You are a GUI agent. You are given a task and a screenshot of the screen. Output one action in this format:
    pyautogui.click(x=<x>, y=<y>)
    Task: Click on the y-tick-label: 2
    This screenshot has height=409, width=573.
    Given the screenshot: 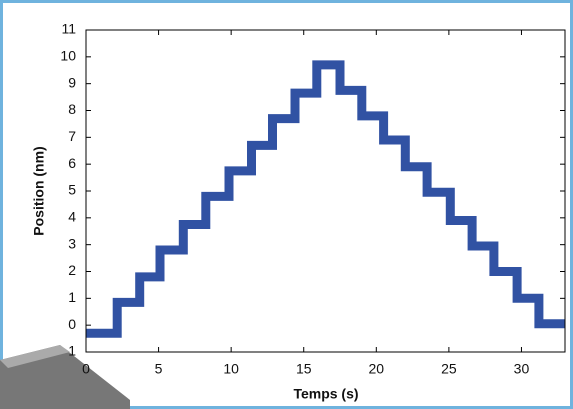 What is the action you would take?
    pyautogui.click(x=72, y=270)
    